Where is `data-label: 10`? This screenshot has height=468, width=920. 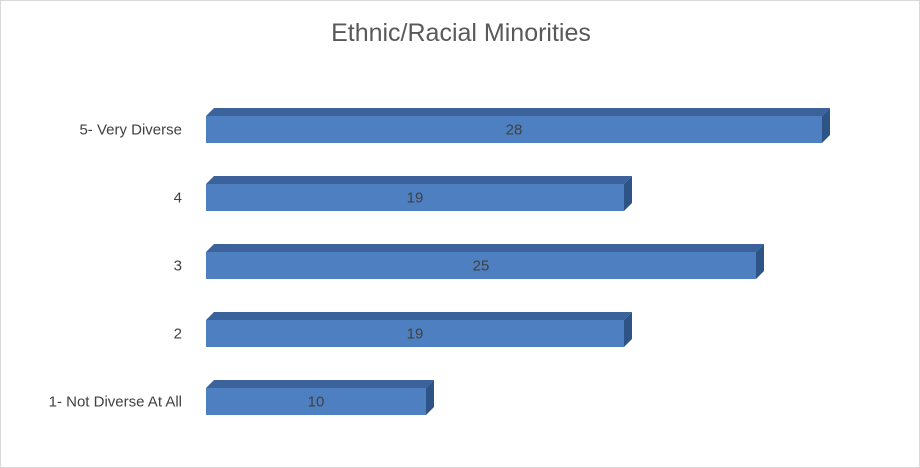 data-label: 10 is located at coordinates (316, 402).